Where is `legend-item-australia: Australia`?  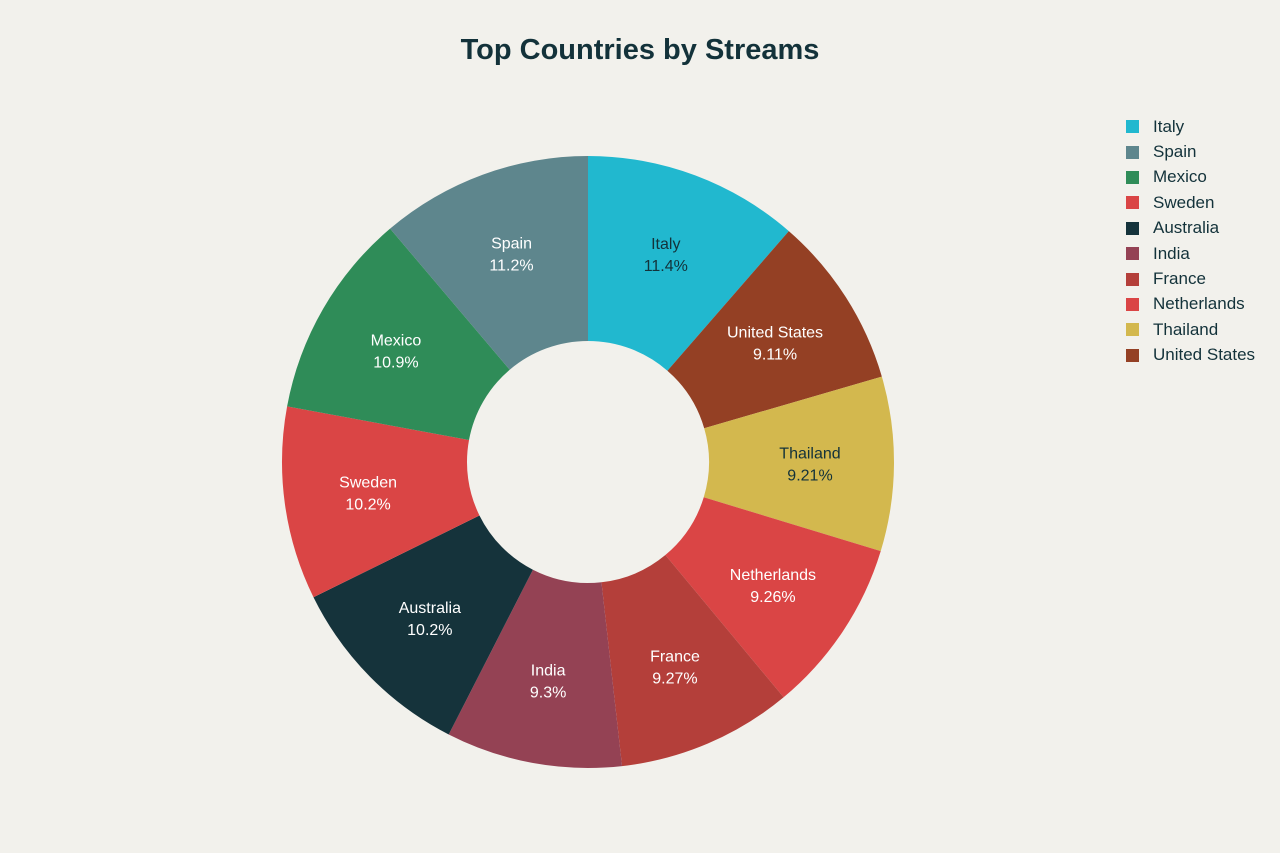 legend-item-australia: Australia is located at coordinates (1190, 228).